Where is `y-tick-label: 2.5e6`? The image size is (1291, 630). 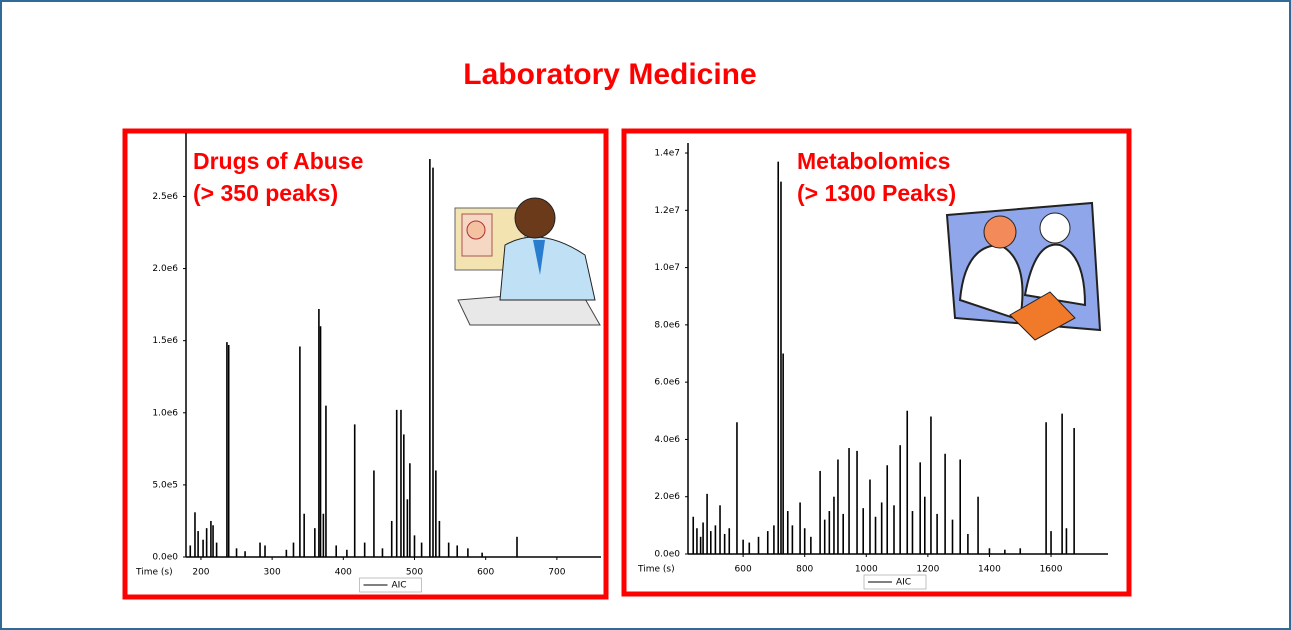 y-tick-label: 2.5e6 is located at coordinates (165, 197).